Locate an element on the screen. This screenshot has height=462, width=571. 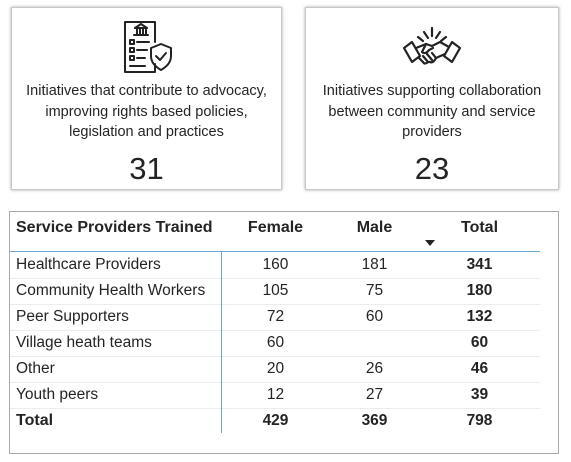
row-name: Peer Supporters is located at coordinates (72, 316).